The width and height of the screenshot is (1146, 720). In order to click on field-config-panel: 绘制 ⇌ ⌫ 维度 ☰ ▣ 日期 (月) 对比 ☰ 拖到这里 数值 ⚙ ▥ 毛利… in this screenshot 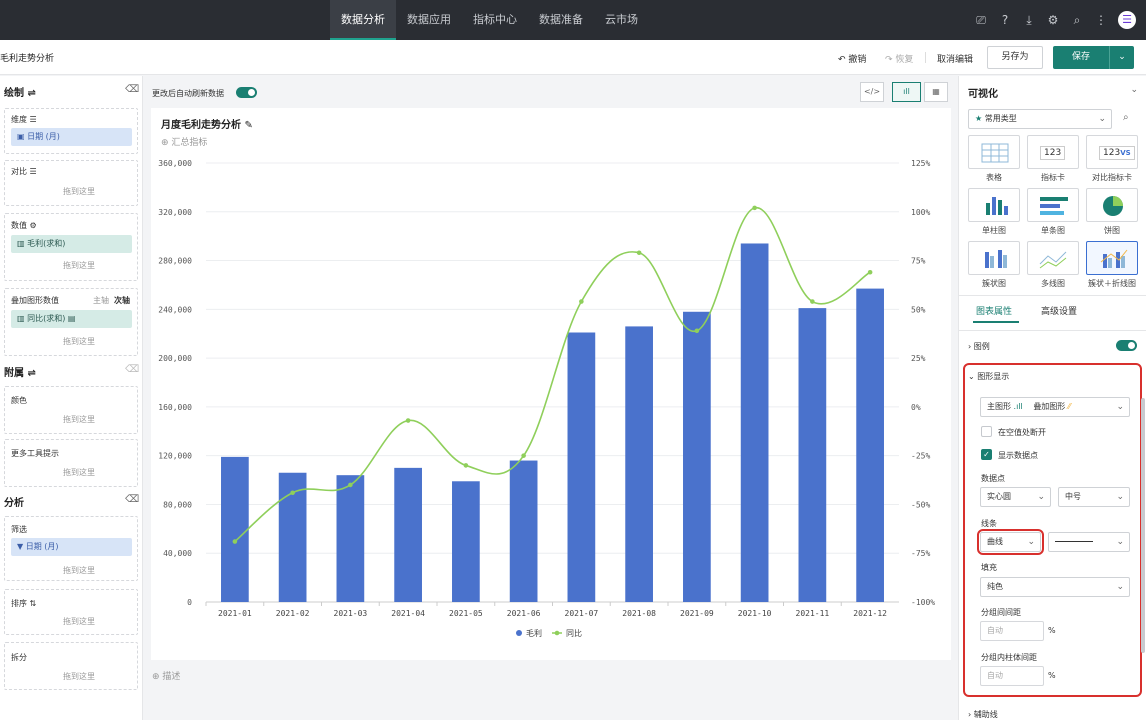, I will do `click(71, 398)`.